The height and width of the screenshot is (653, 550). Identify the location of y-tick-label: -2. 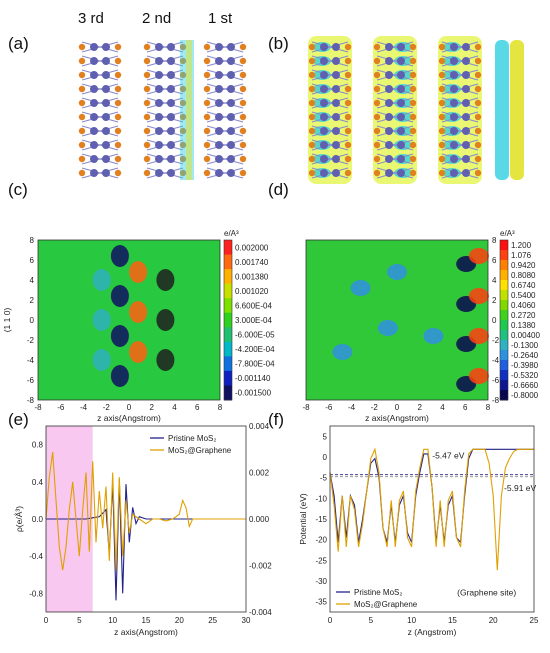
(31, 340).